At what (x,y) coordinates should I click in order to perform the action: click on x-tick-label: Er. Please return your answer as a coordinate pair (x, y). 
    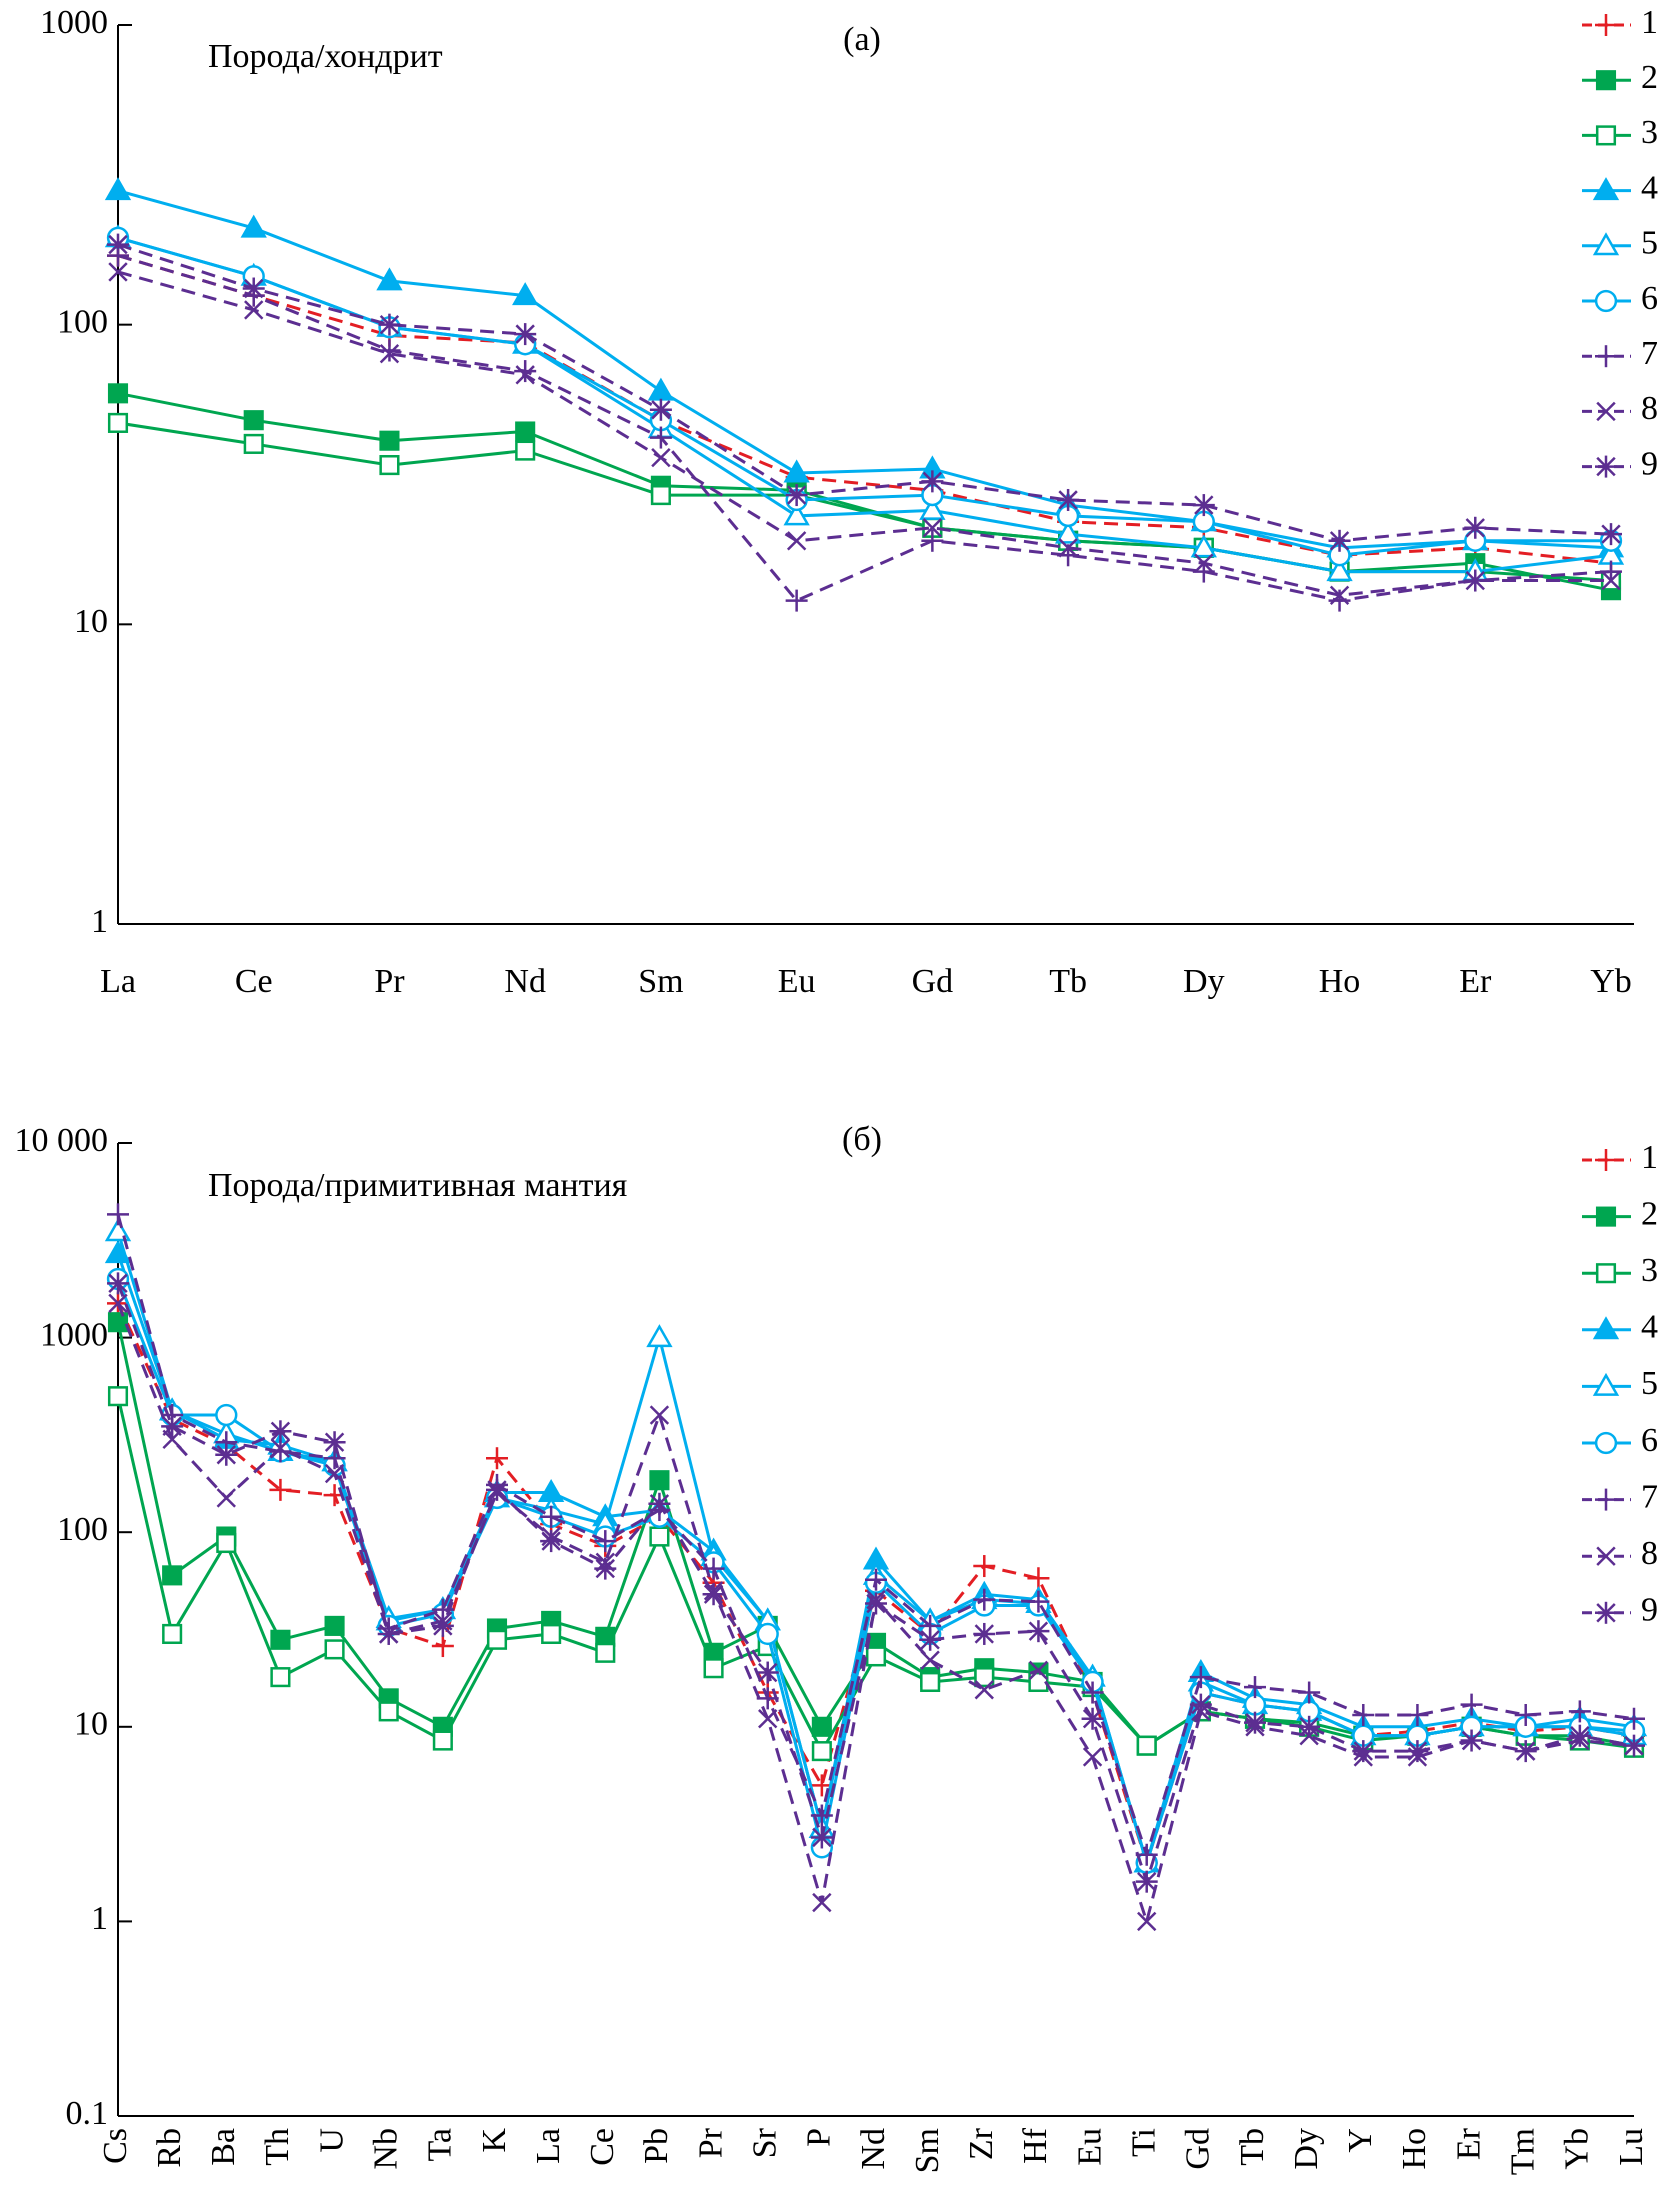
    Looking at the image, I should click on (1475, 981).